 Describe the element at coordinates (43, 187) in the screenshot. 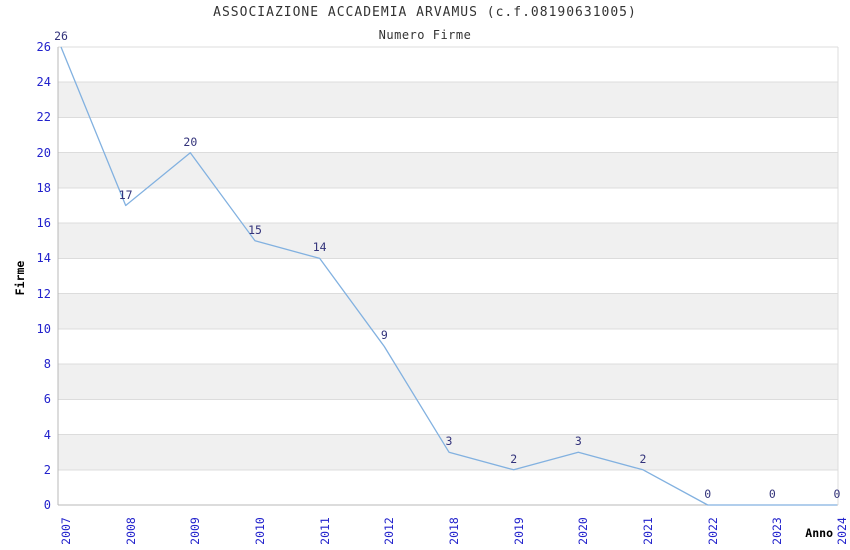

I see `y-tick-label: 18` at that location.